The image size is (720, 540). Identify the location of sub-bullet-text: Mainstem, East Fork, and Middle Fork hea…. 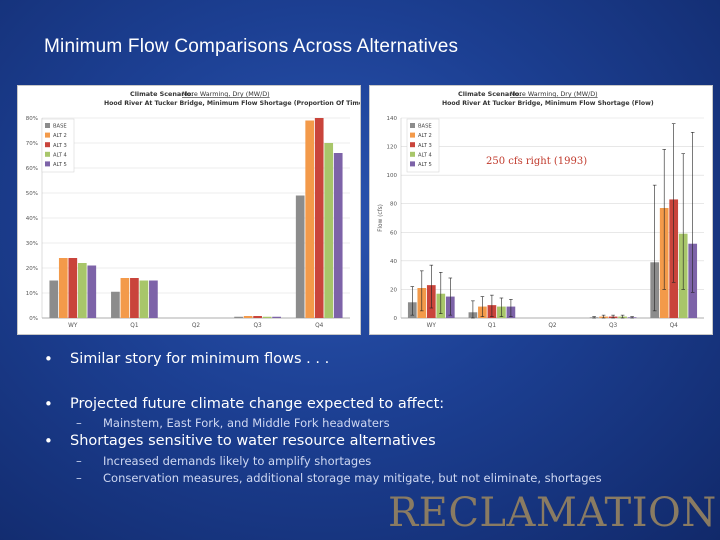
(246, 423).